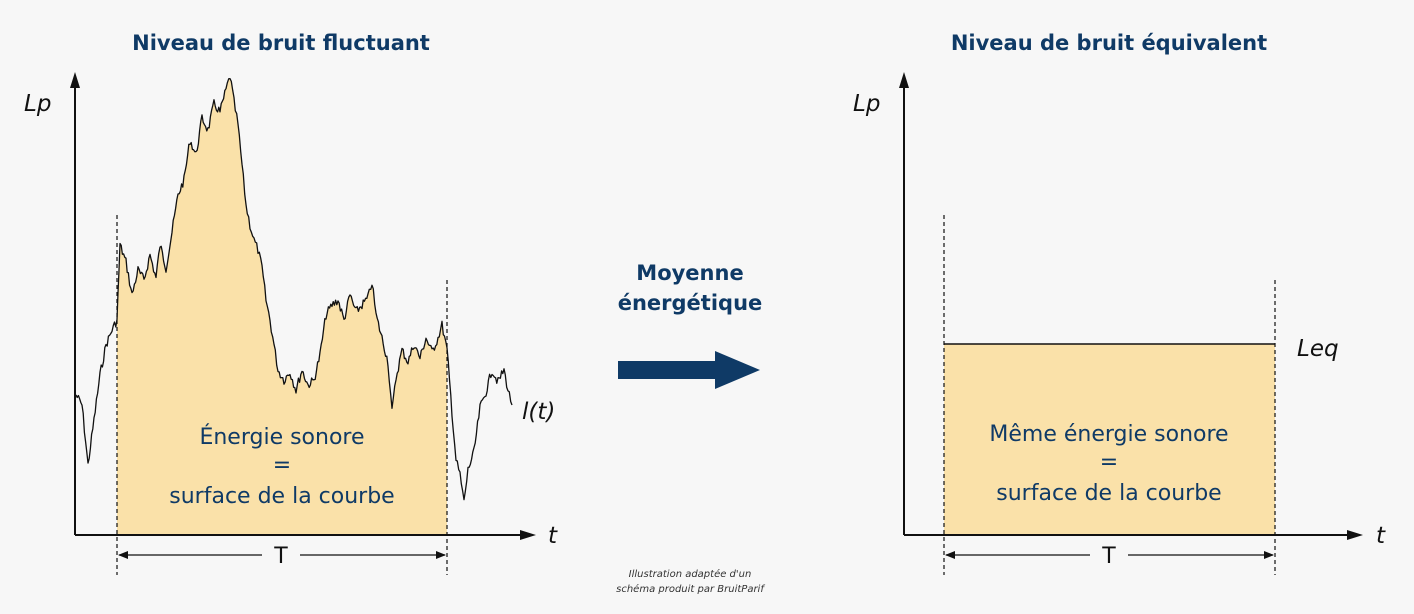 This screenshot has height=614, width=1414. What do you see at coordinates (690, 589) in the screenshot?
I see `credit-line-2: schéma produit par BruitParif` at bounding box center [690, 589].